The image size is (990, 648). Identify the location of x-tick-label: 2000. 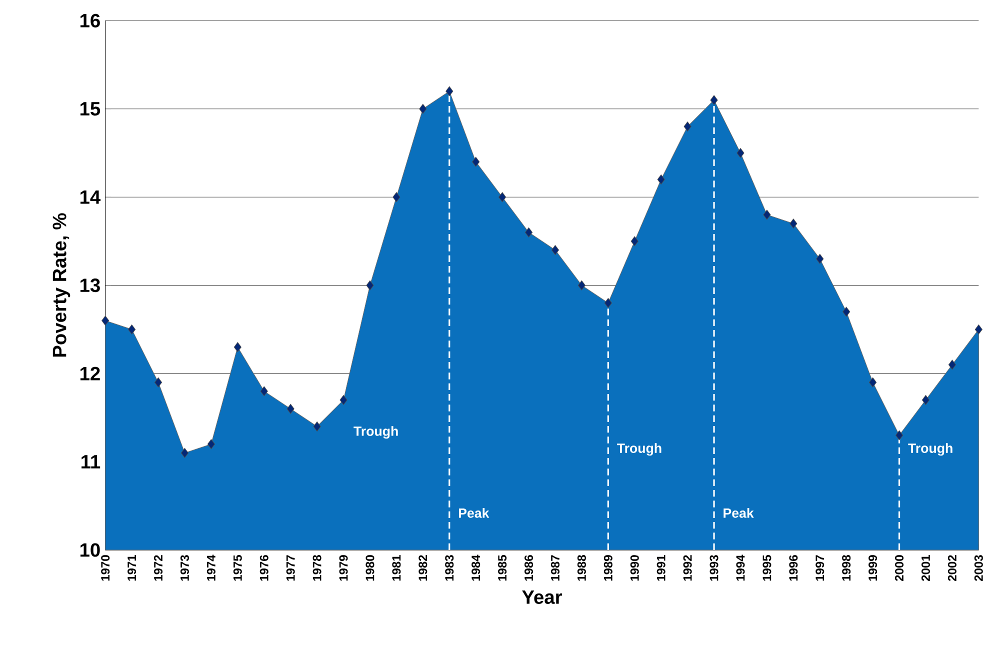
(899, 568).